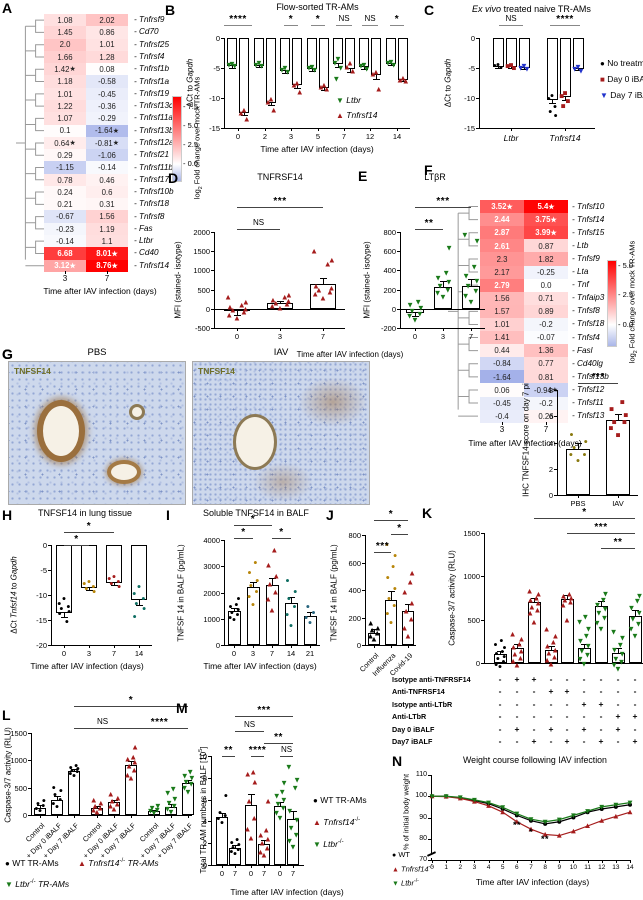  I want to click on heatmap-row-label: - Tnfrsf4, so click(149, 56).